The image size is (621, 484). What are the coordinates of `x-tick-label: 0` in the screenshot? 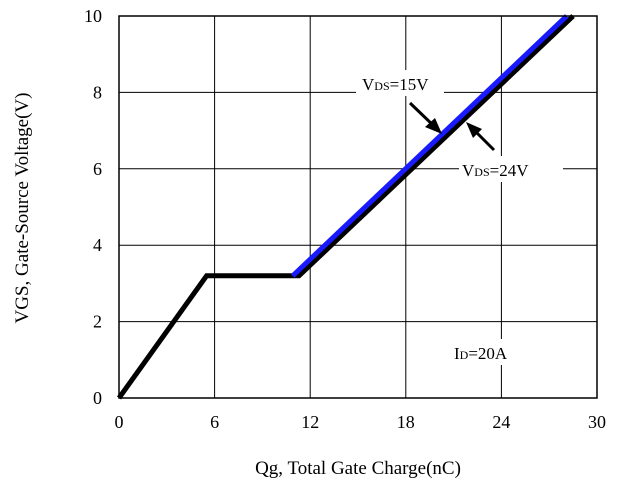 It's located at (119, 422).